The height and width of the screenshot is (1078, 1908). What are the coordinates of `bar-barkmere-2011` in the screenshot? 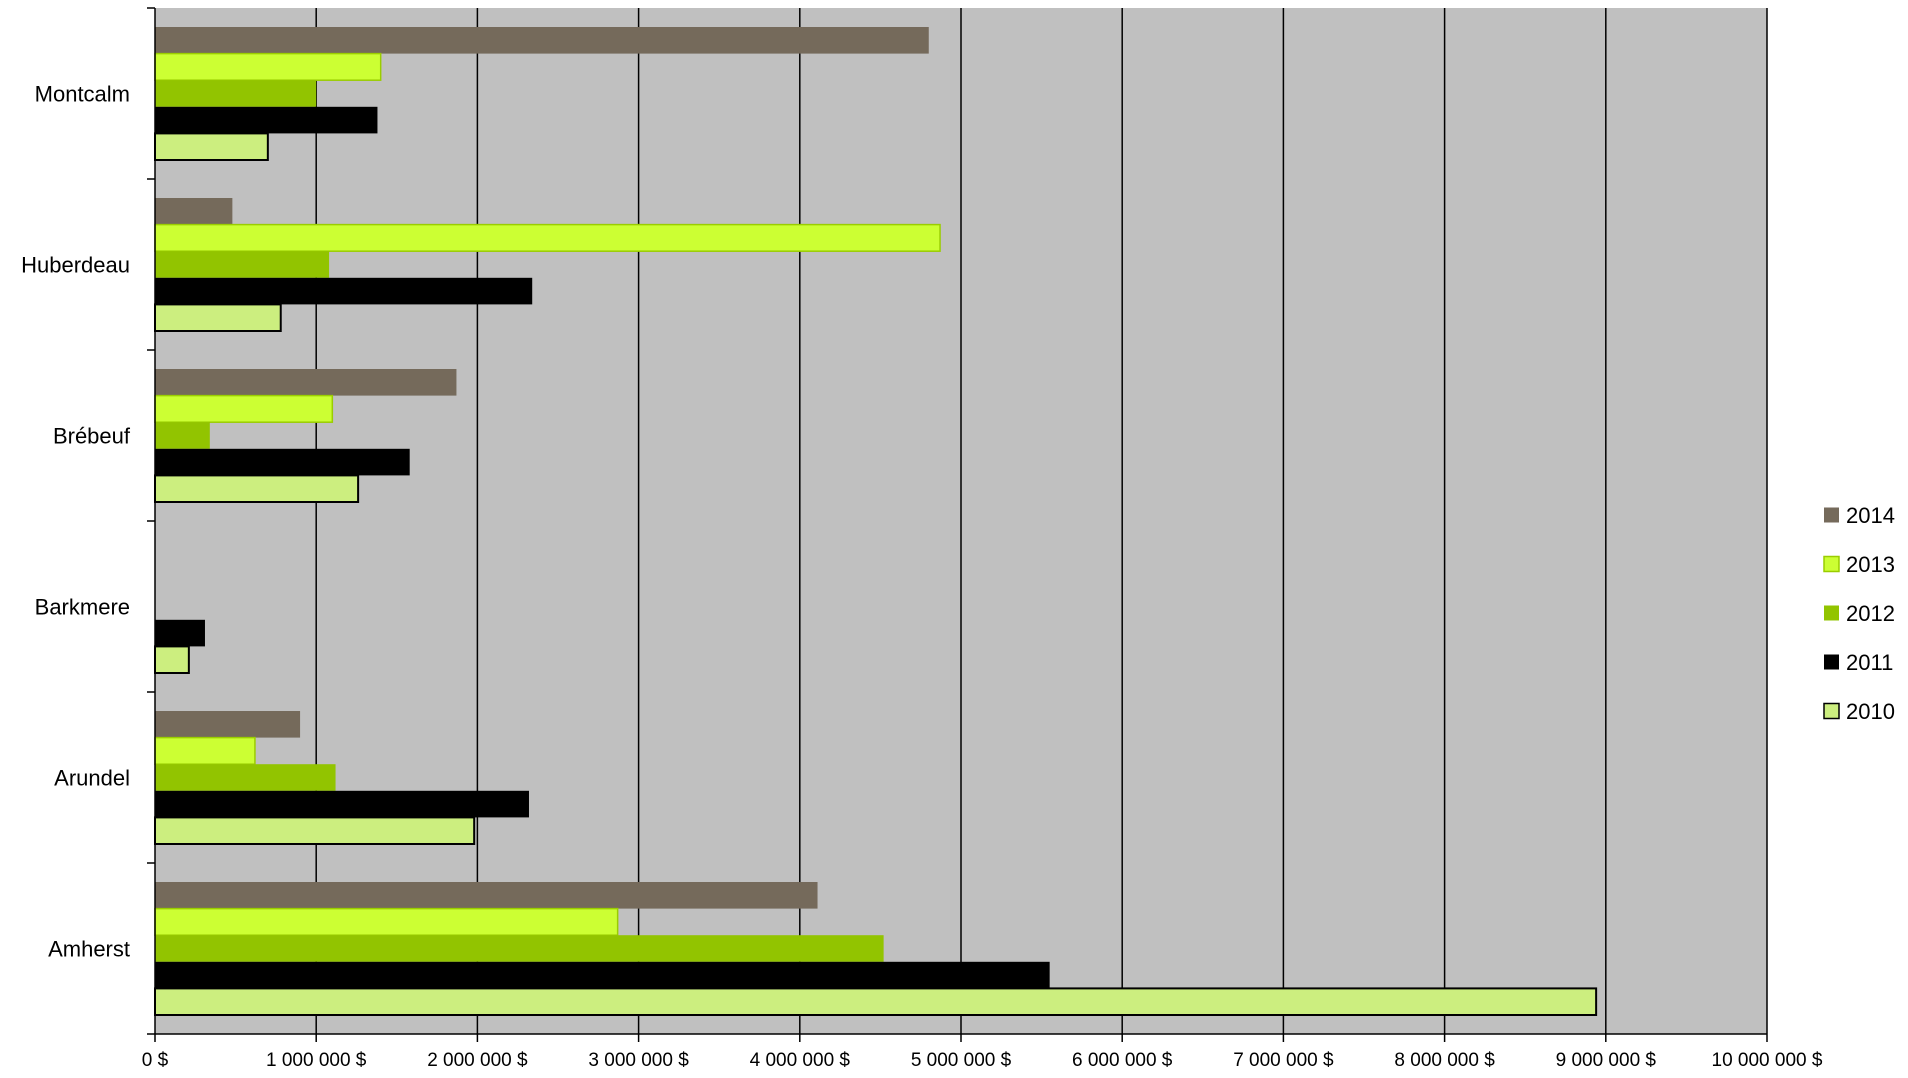 It's located at (180, 633).